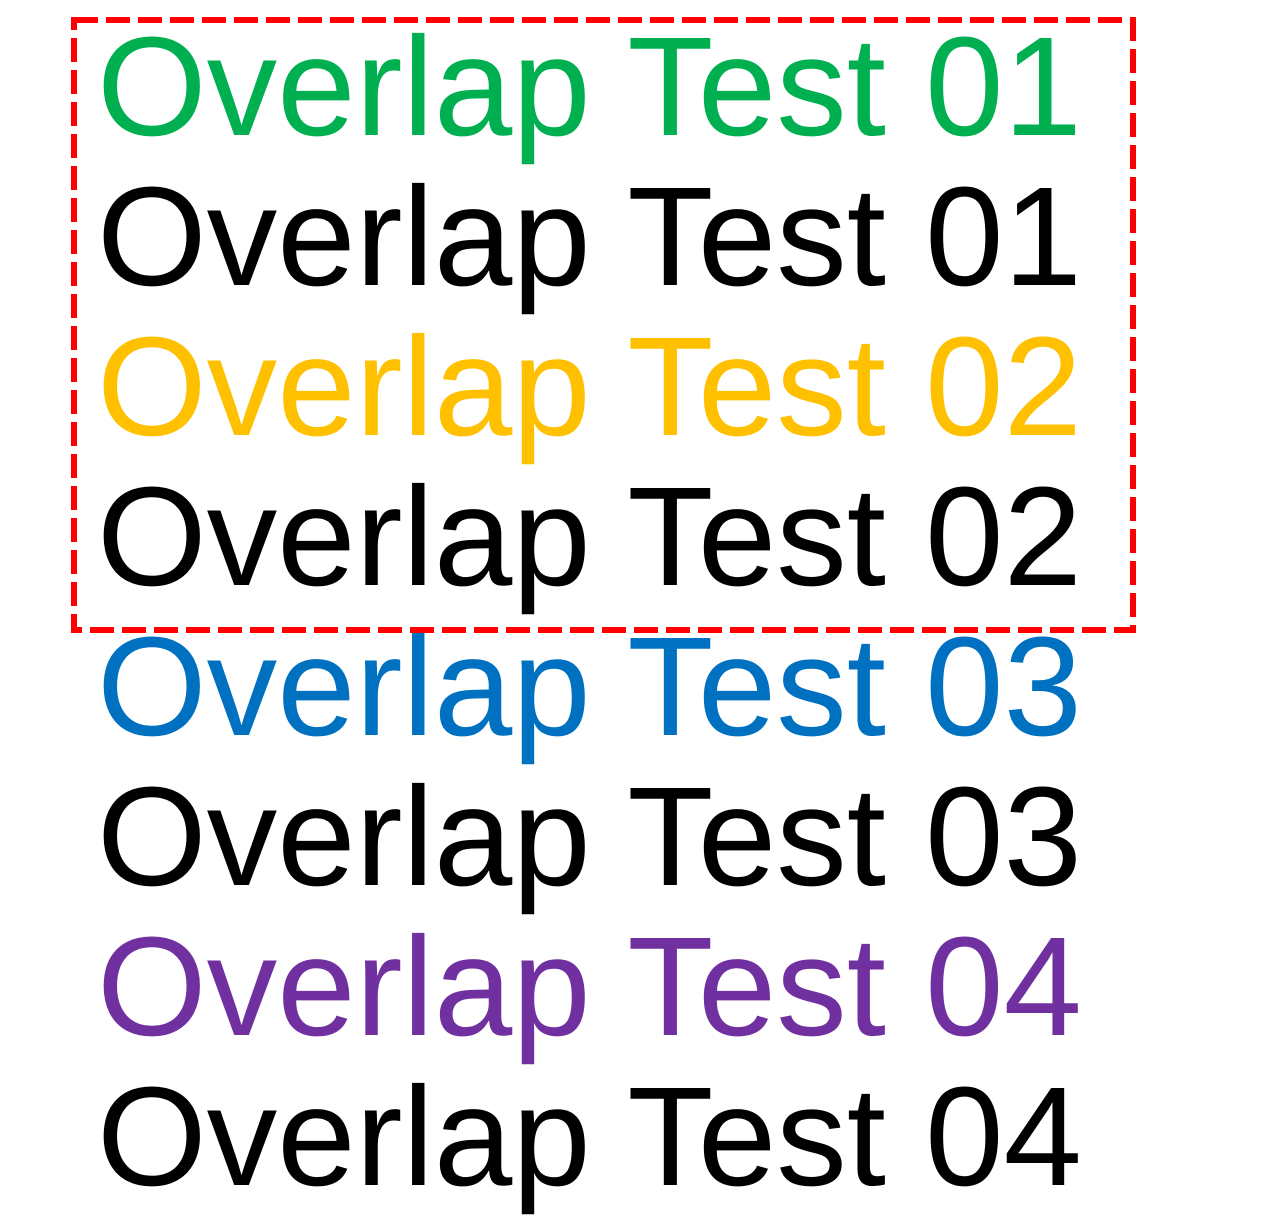 The height and width of the screenshot is (1230, 1267). I want to click on overlap-text-colored-2: Overlap Test 02, so click(589, 386).